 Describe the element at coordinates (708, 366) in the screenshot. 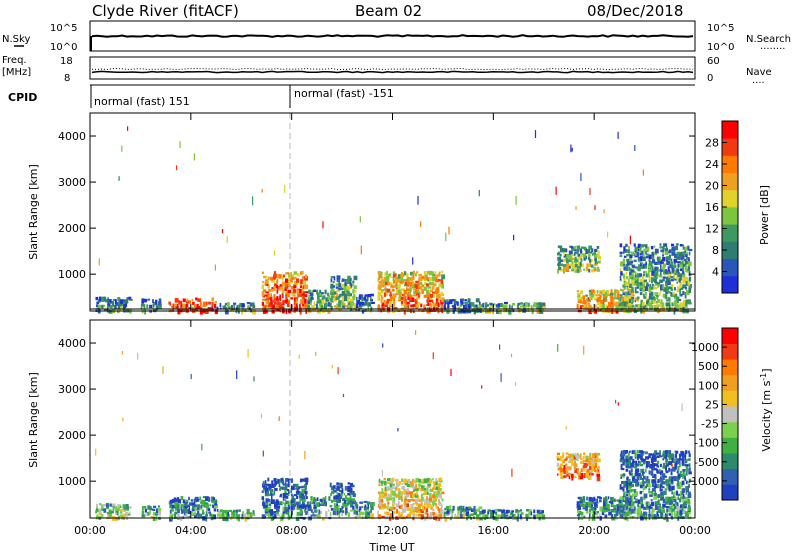

I see `colorbar-tick-label: 500` at that location.